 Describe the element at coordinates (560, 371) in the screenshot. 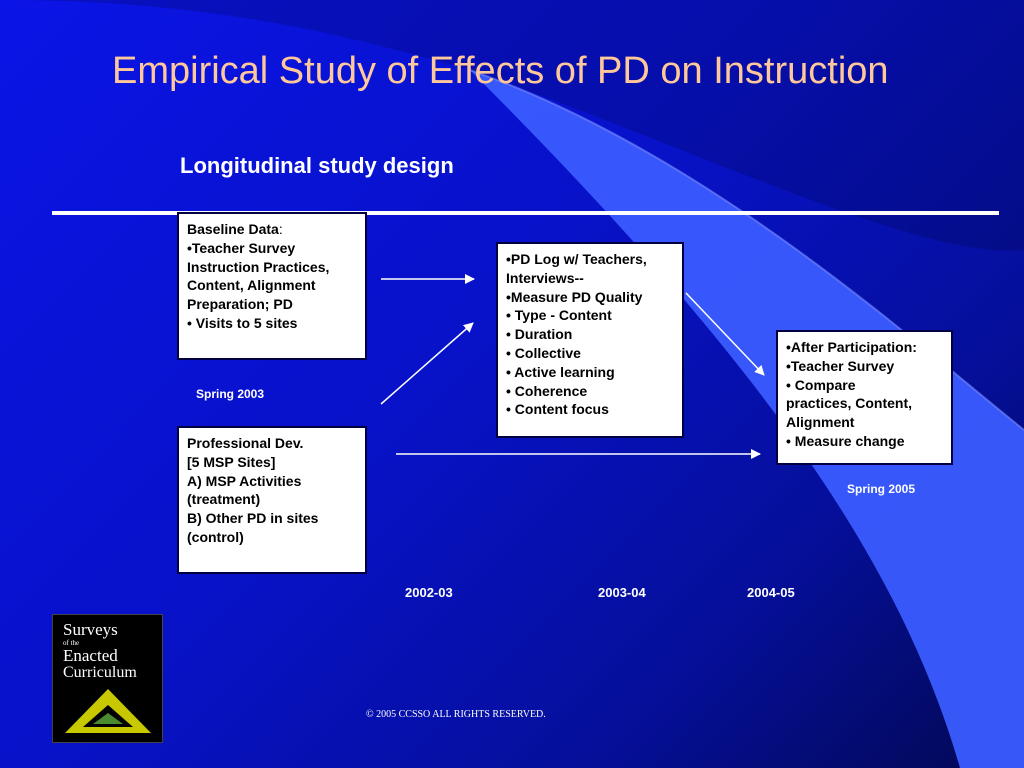

I see `pd-log-line: • Active learning` at that location.